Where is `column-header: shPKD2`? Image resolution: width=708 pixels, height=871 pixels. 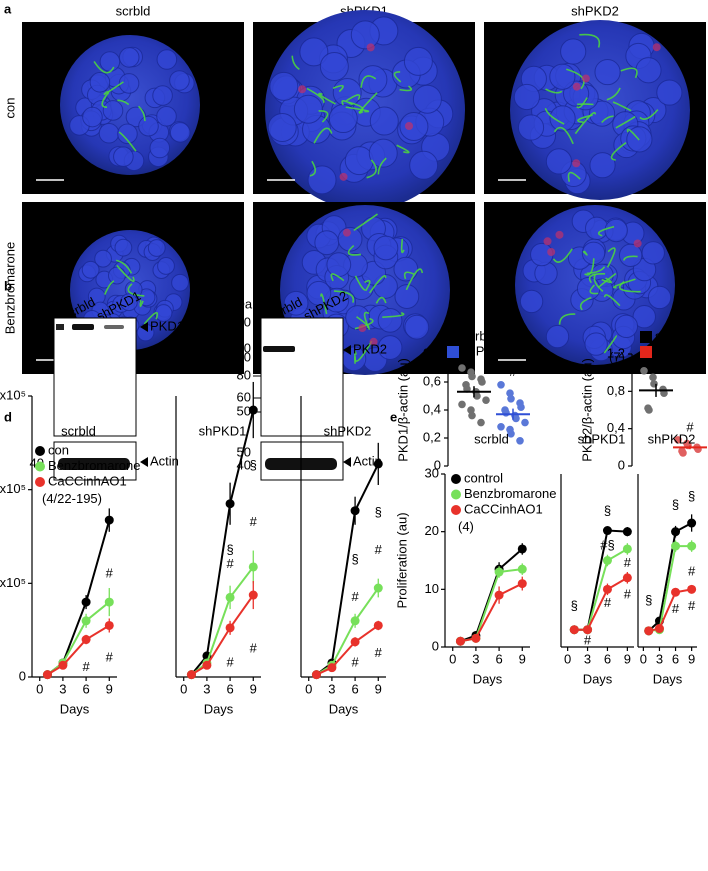 column-header: shPKD2 is located at coordinates (595, 10).